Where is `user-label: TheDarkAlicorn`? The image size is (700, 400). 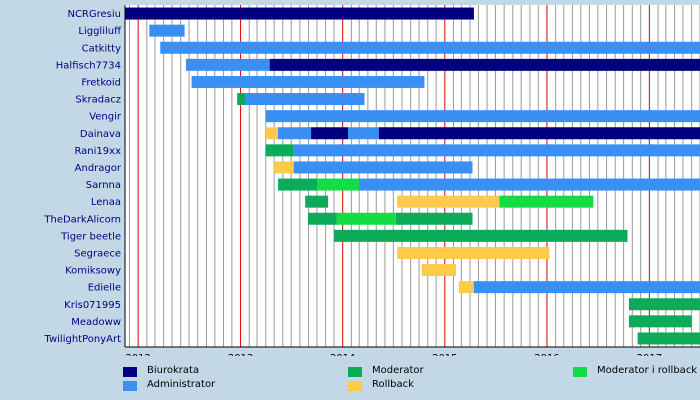
user-label: TheDarkAlicorn is located at coordinates (82, 219).